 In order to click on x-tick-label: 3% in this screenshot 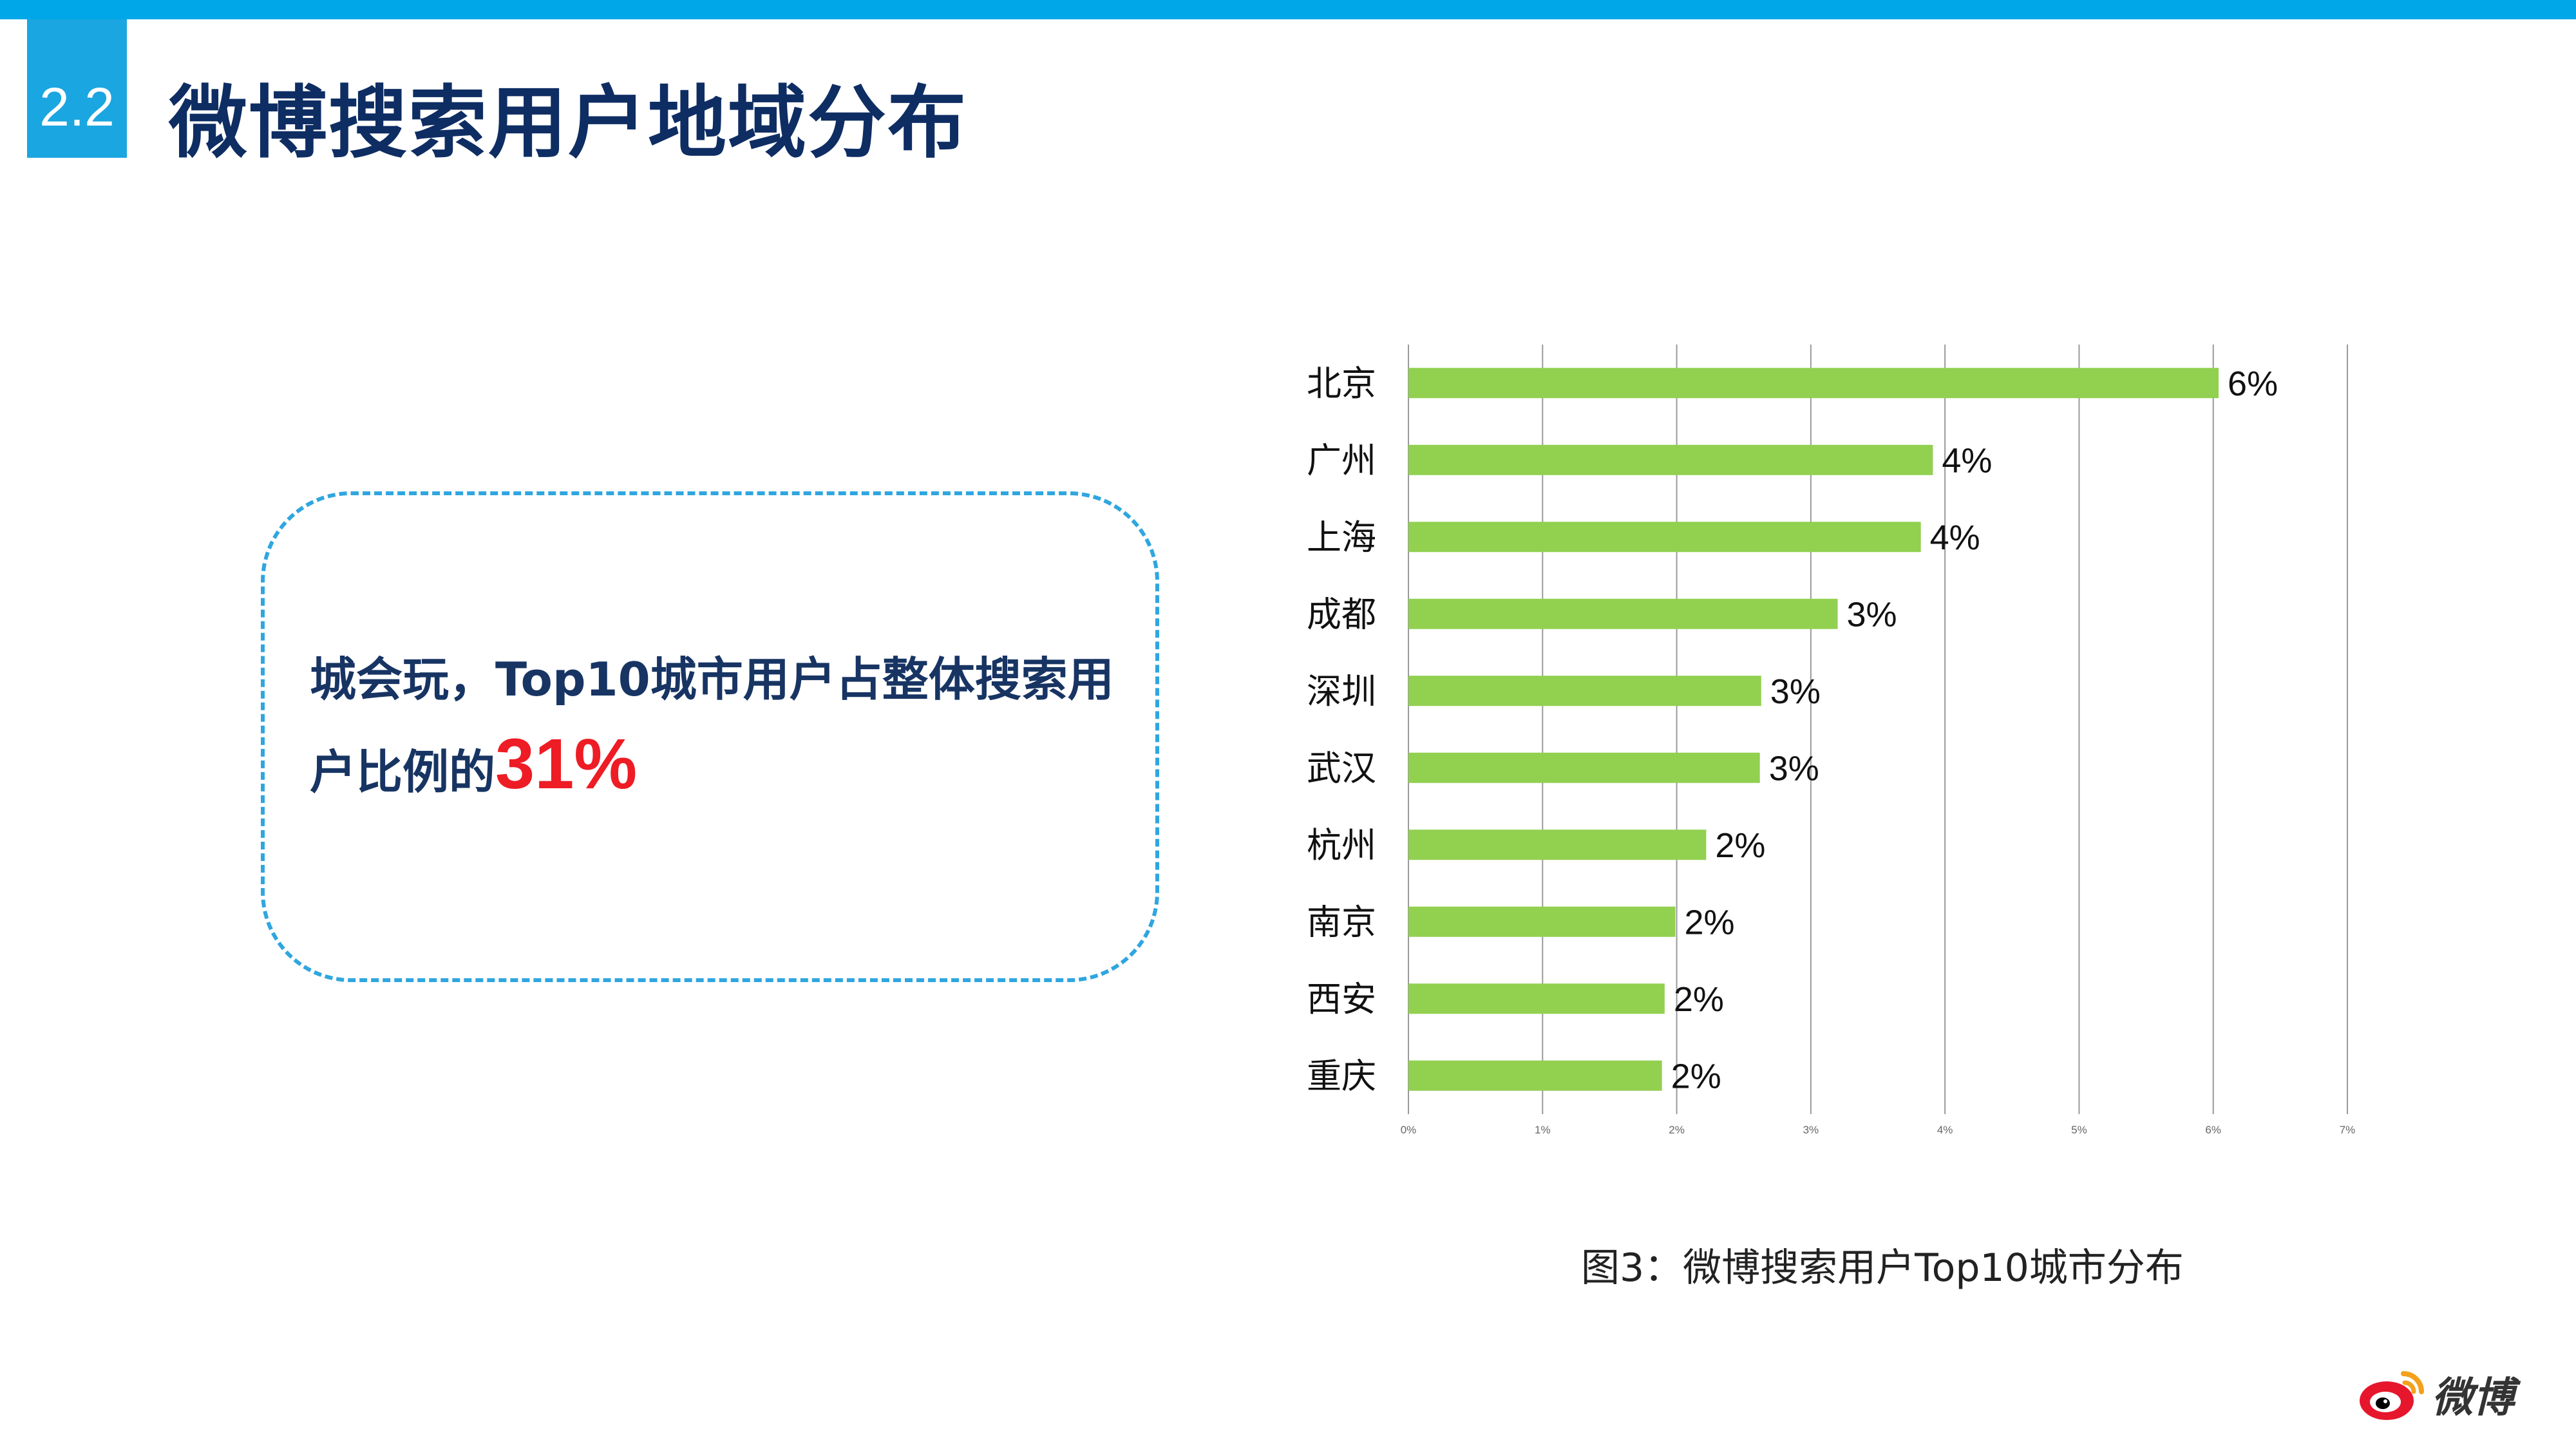, I will do `click(1811, 1130)`.